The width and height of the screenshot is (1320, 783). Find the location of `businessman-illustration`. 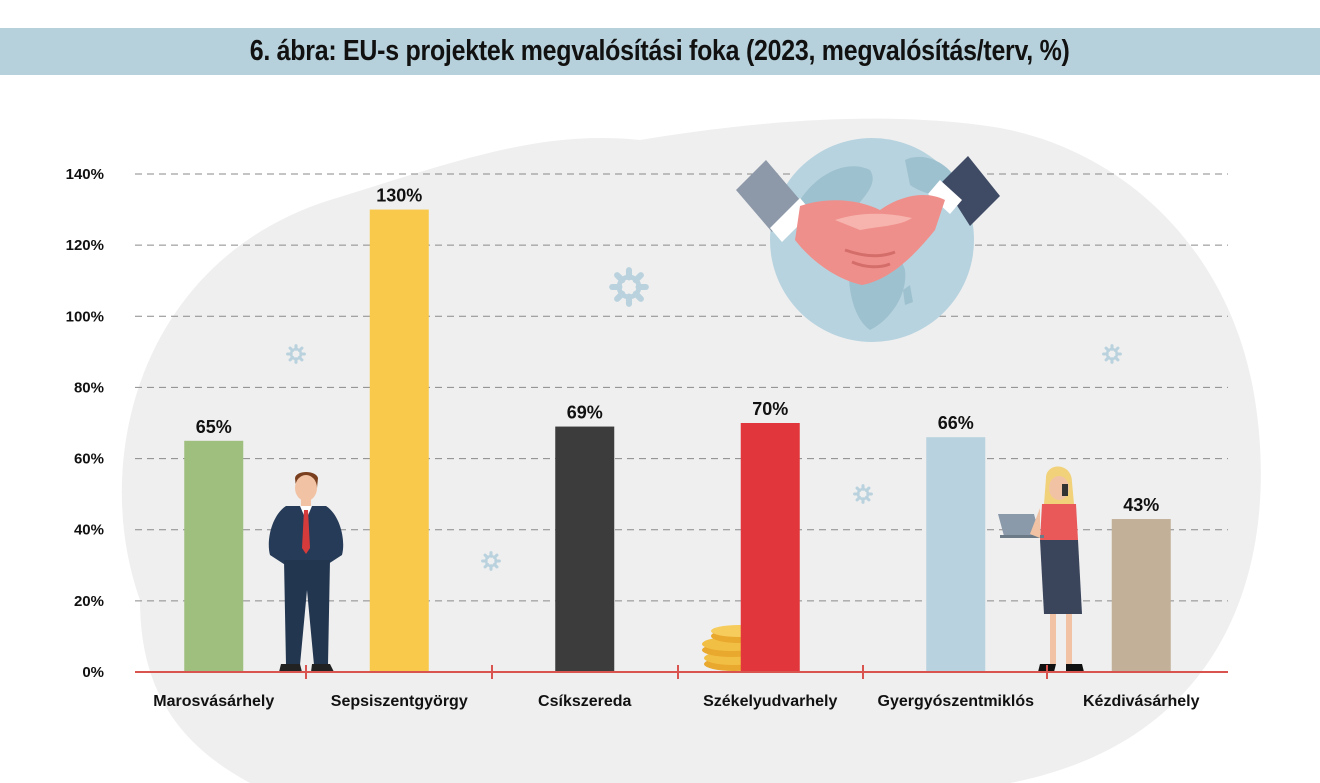

businessman-illustration is located at coordinates (306, 572).